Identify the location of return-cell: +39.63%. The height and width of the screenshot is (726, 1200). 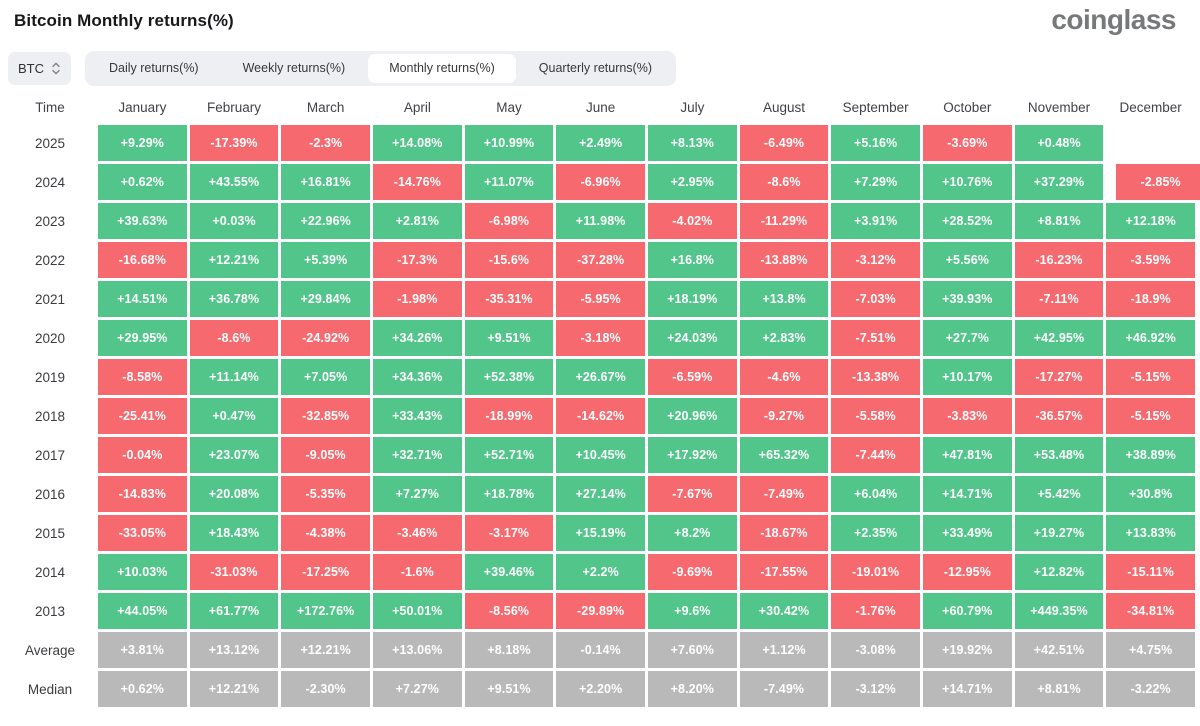
(142, 221).